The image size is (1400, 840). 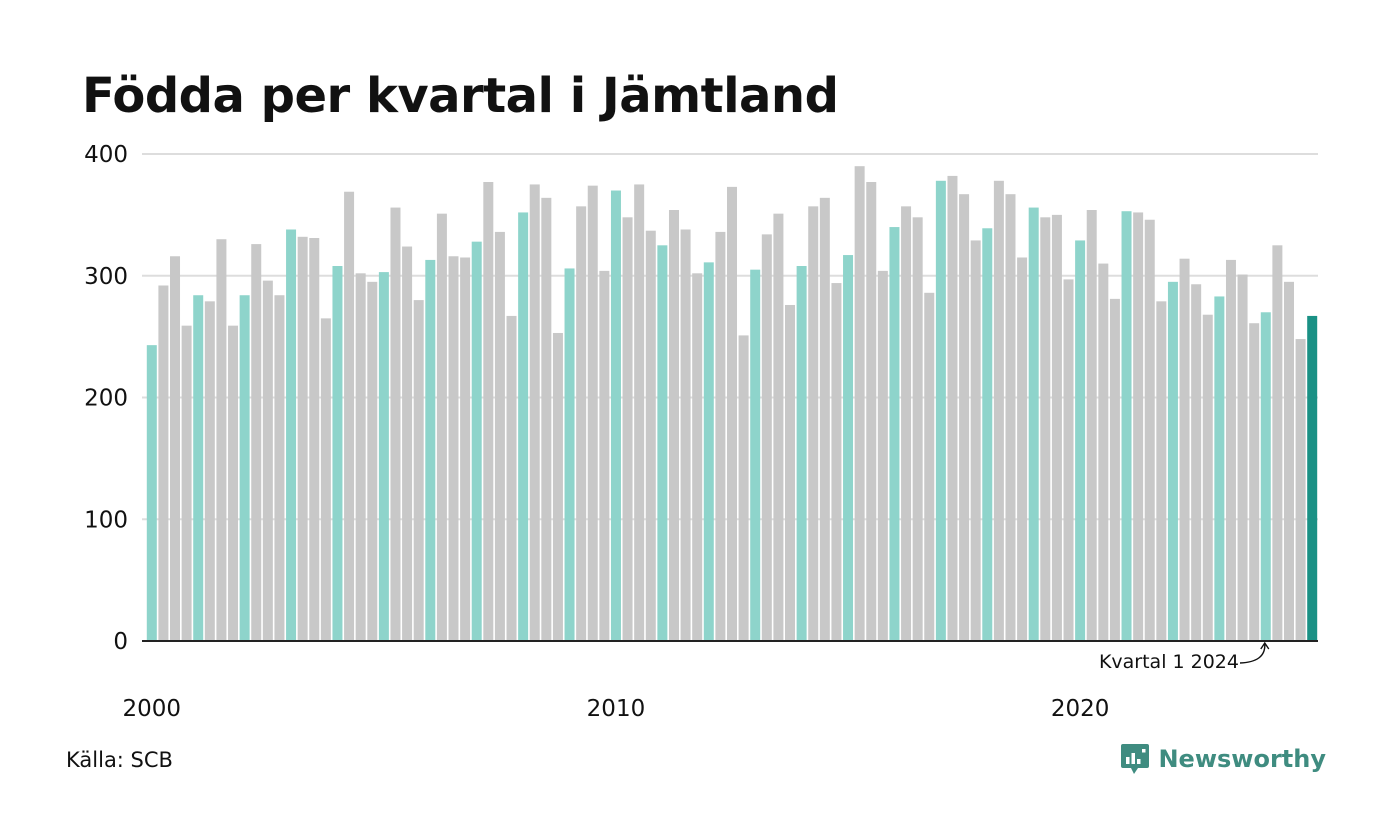 I want to click on y-tick-label: 200, so click(x=106, y=399).